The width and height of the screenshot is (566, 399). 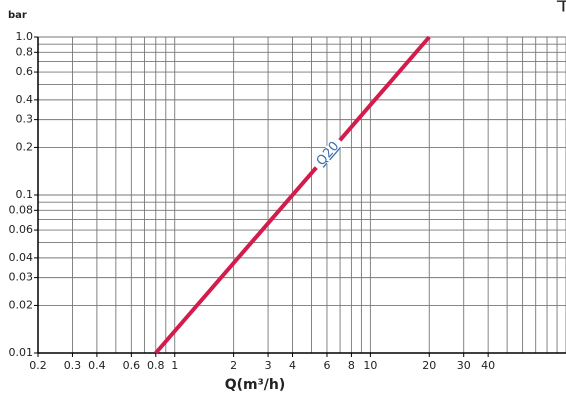 What do you see at coordinates (488, 365) in the screenshot?
I see `x-tick-label: 40` at bounding box center [488, 365].